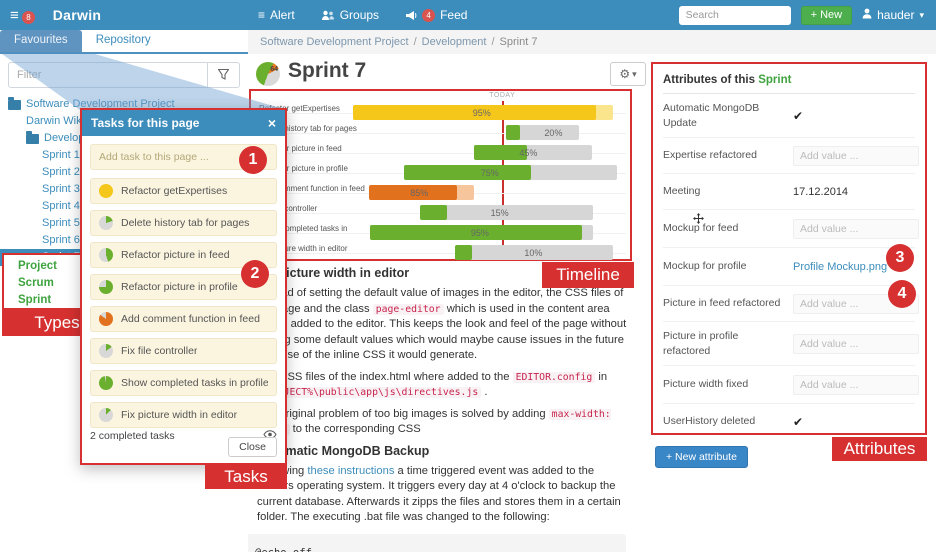  What do you see at coordinates (350, 15) in the screenshot?
I see `menu-item-groups: Groups` at bounding box center [350, 15].